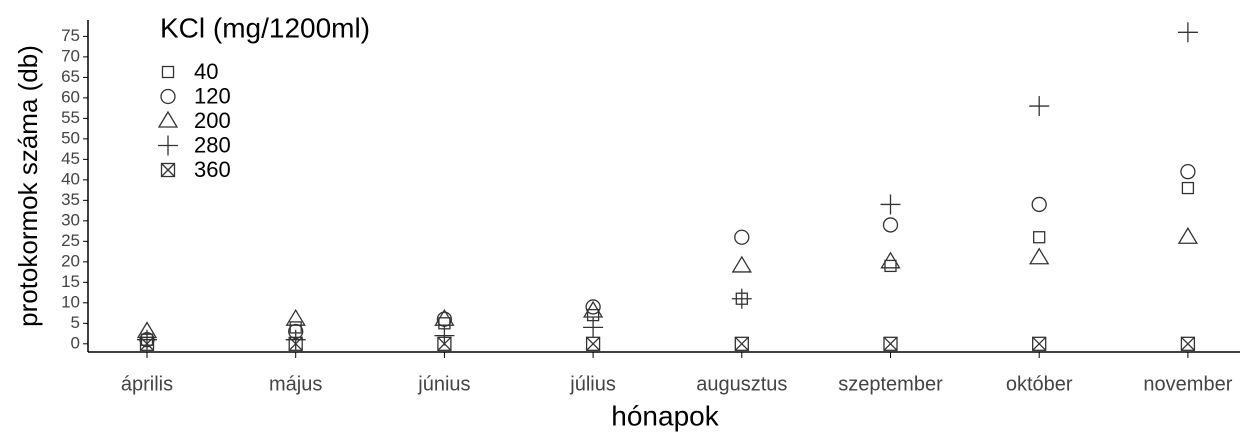 Image resolution: width=1254 pixels, height=434 pixels. I want to click on y-tick-label: 60, so click(70, 96).